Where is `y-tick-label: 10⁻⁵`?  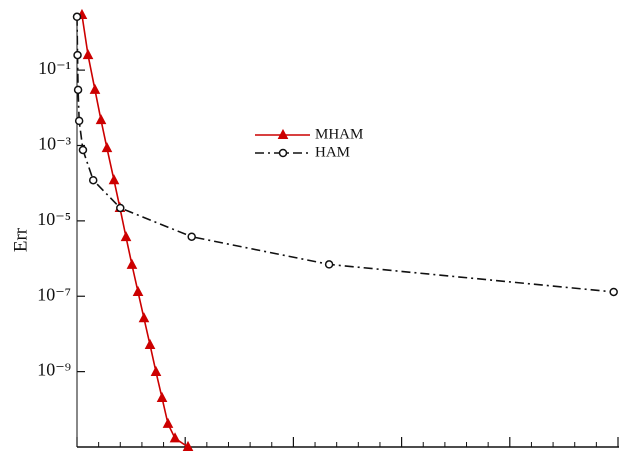
y-tick-label: 10⁻⁵ is located at coordinates (54, 219).